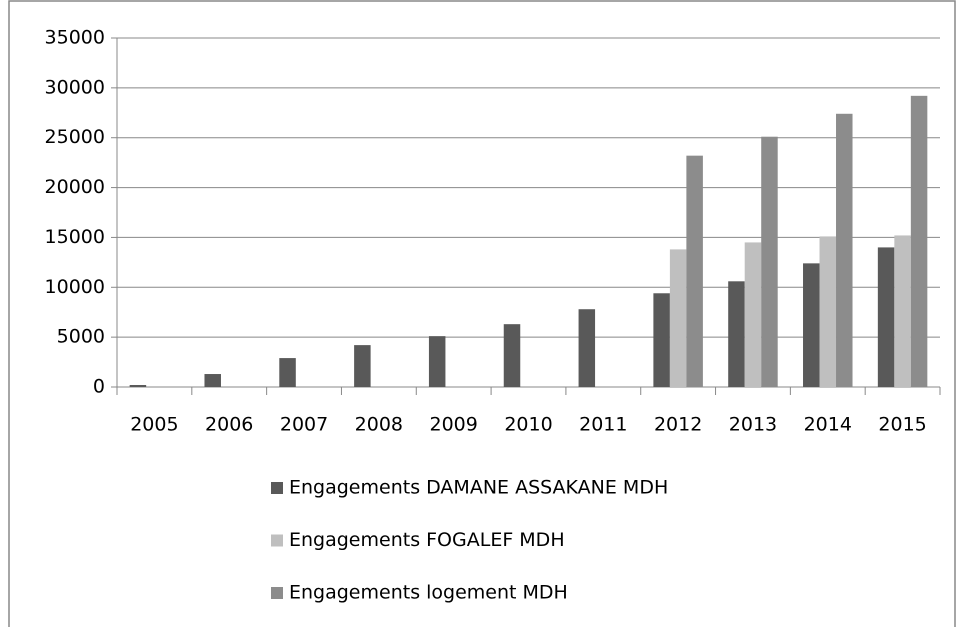 This screenshot has width=956, height=627. Describe the element at coordinates (828, 425) in the screenshot. I see `x-tick-label: 2014` at that location.